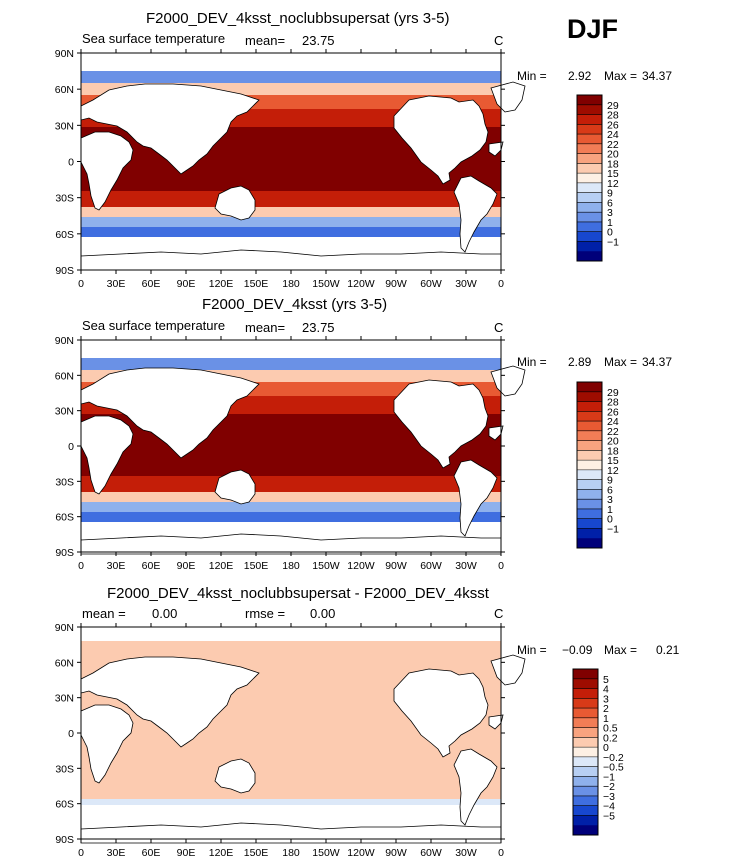 Image resolution: width=733 pixels, height=866 pixels. I want to click on panel-3-mean-value: 0.00, so click(165, 613).